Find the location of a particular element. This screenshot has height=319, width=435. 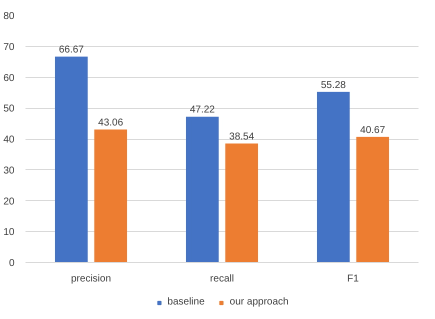

data-label: 43.06 is located at coordinates (111, 123).